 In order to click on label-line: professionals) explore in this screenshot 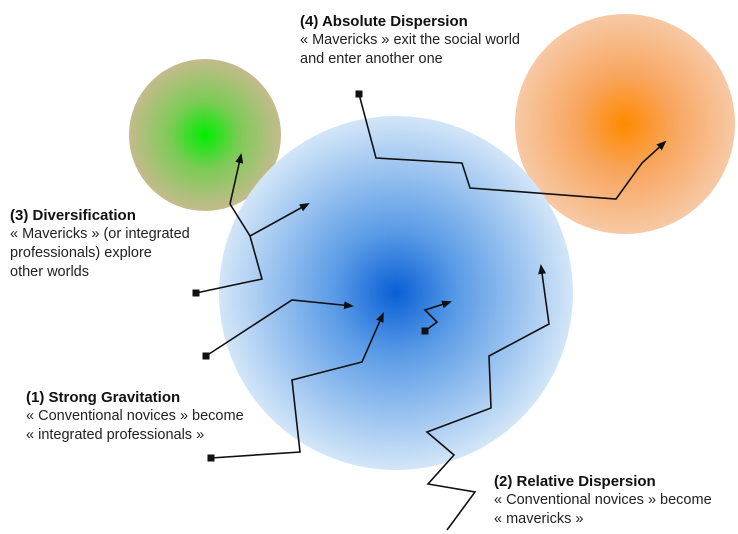, I will do `click(81, 253)`.